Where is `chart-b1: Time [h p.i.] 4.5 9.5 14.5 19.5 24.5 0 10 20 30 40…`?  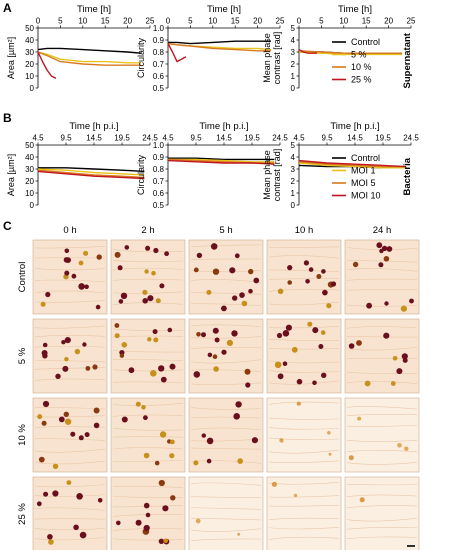 chart-b1: Time [h p.i.] 4.5 9.5 14.5 19.5 24.5 0 10 20 30 40… is located at coordinates (82, 165).